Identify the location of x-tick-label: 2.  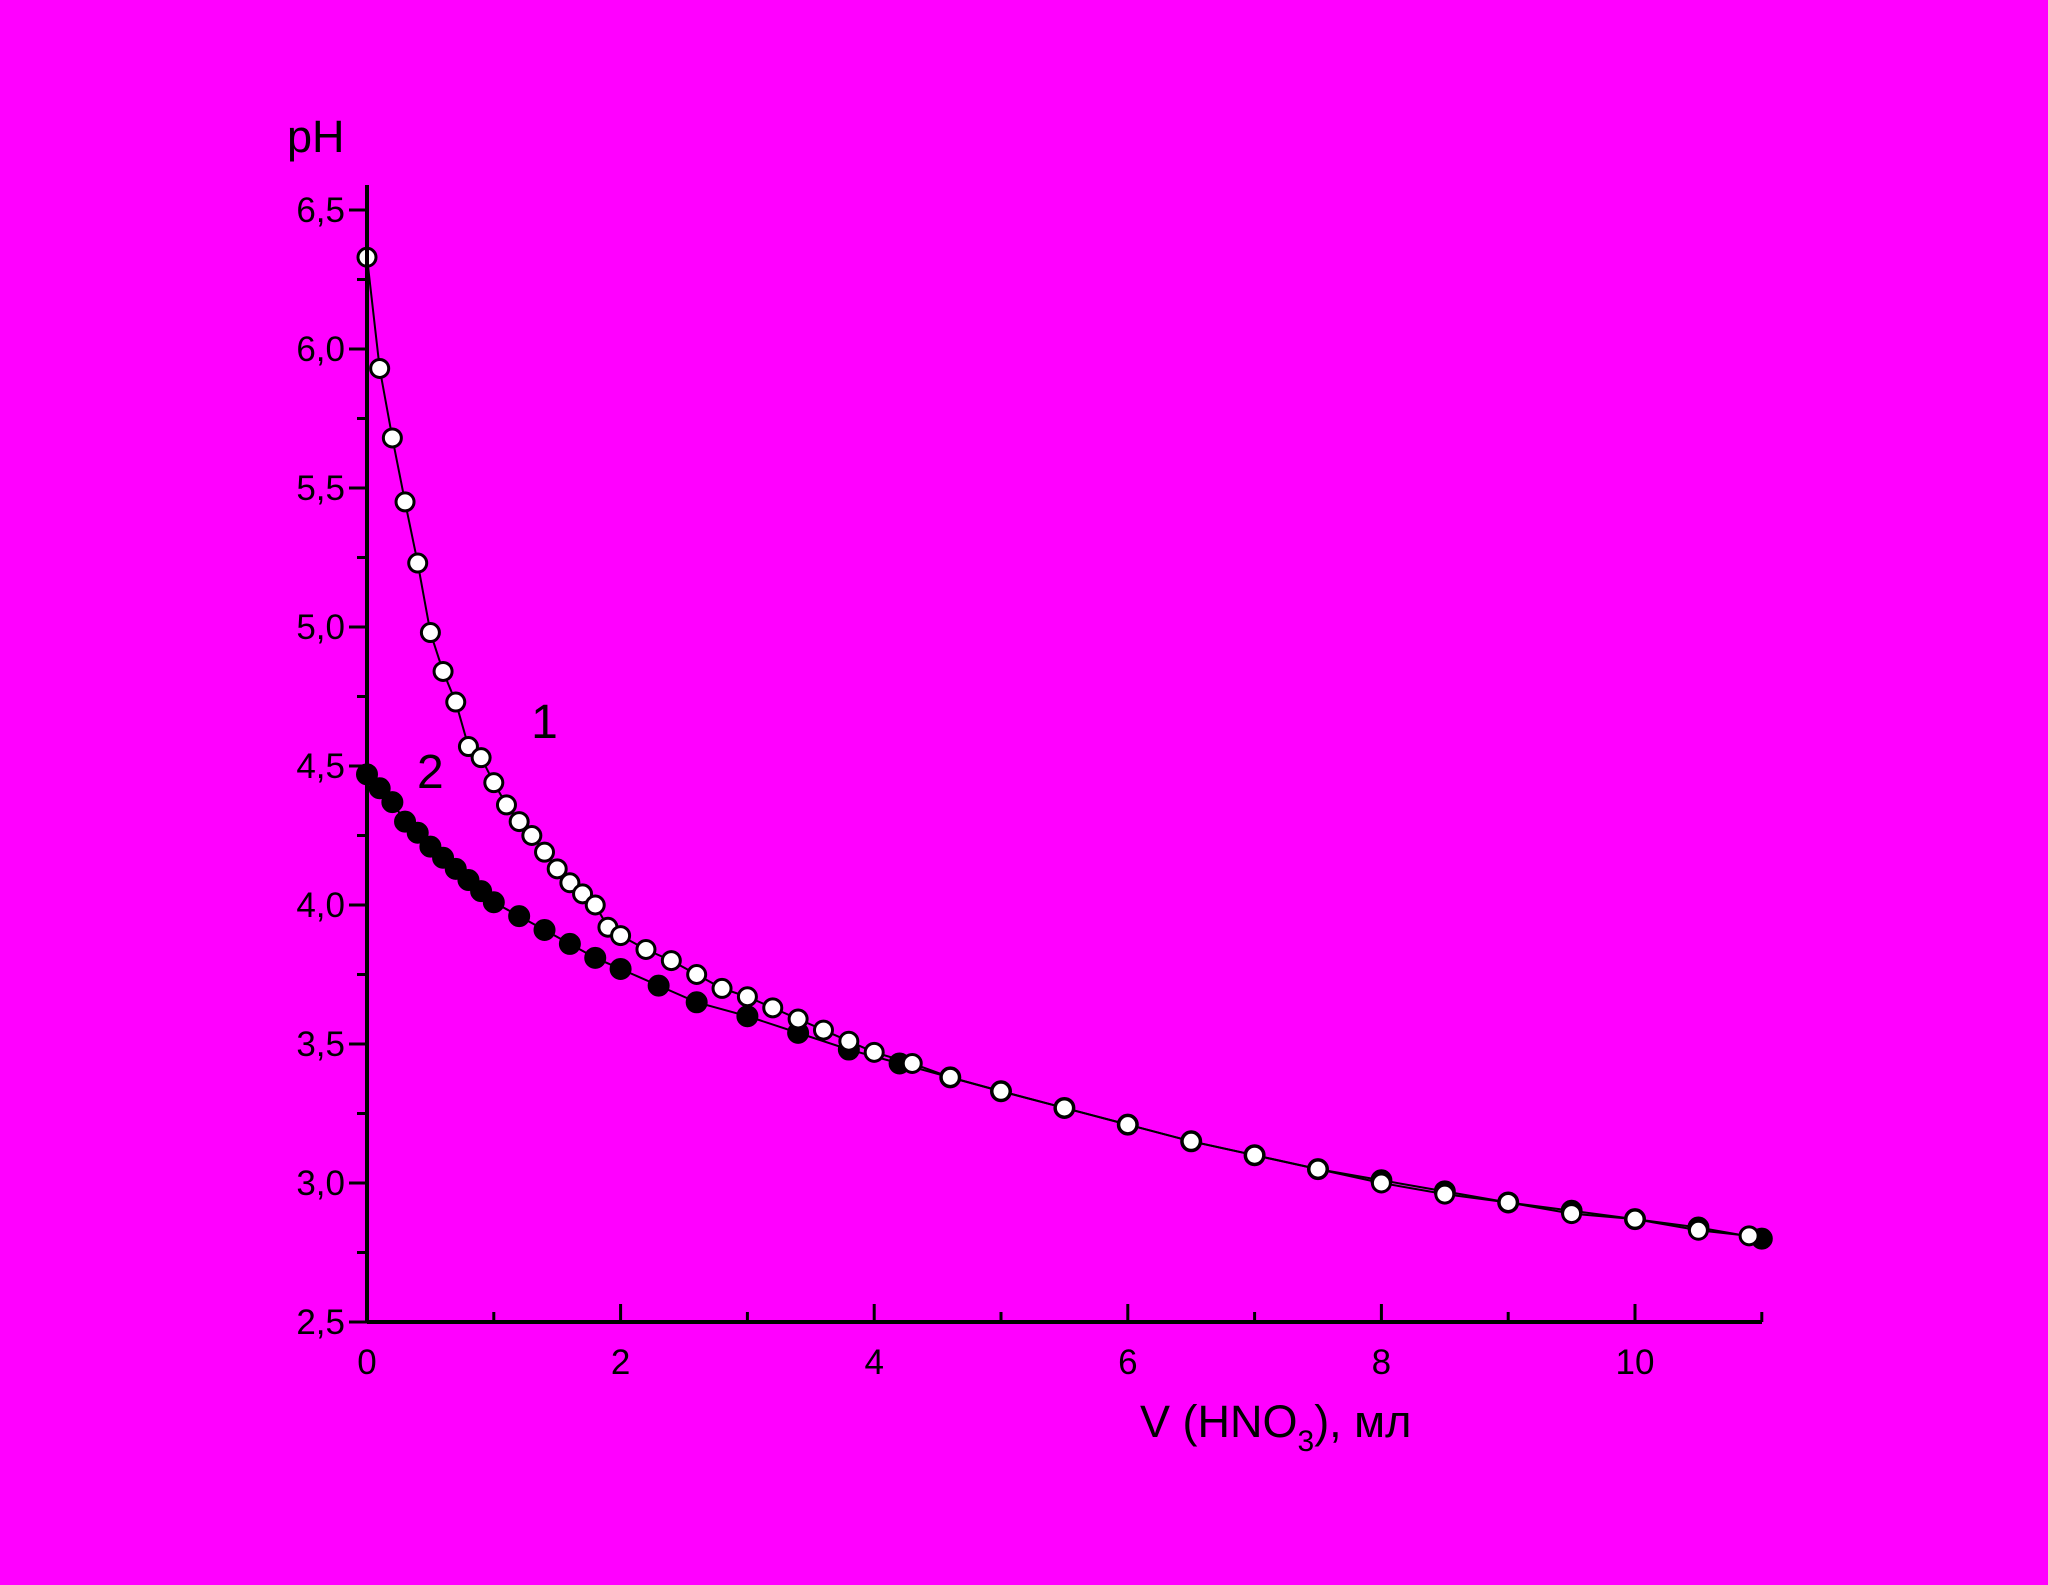
(620, 1362).